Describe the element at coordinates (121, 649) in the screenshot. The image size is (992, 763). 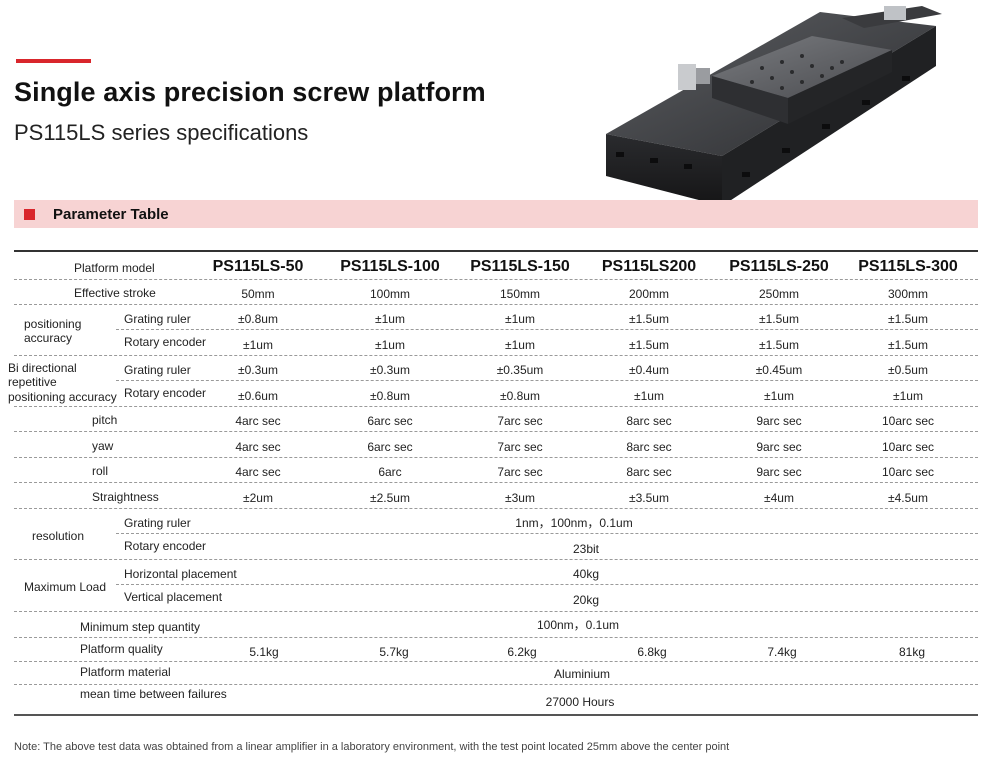
I see `platform-quality-label: Platform quality` at that location.